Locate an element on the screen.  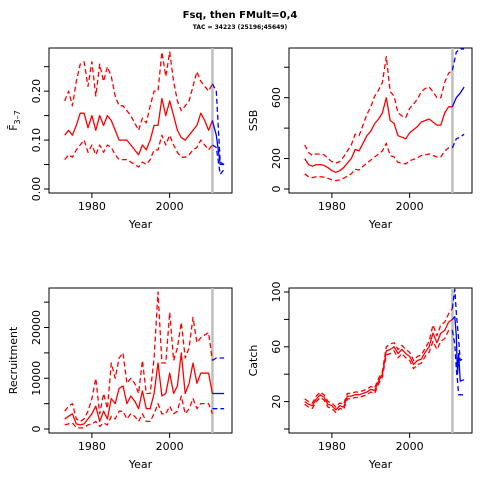
ssb-projection-median is located at coordinates (458, 97).